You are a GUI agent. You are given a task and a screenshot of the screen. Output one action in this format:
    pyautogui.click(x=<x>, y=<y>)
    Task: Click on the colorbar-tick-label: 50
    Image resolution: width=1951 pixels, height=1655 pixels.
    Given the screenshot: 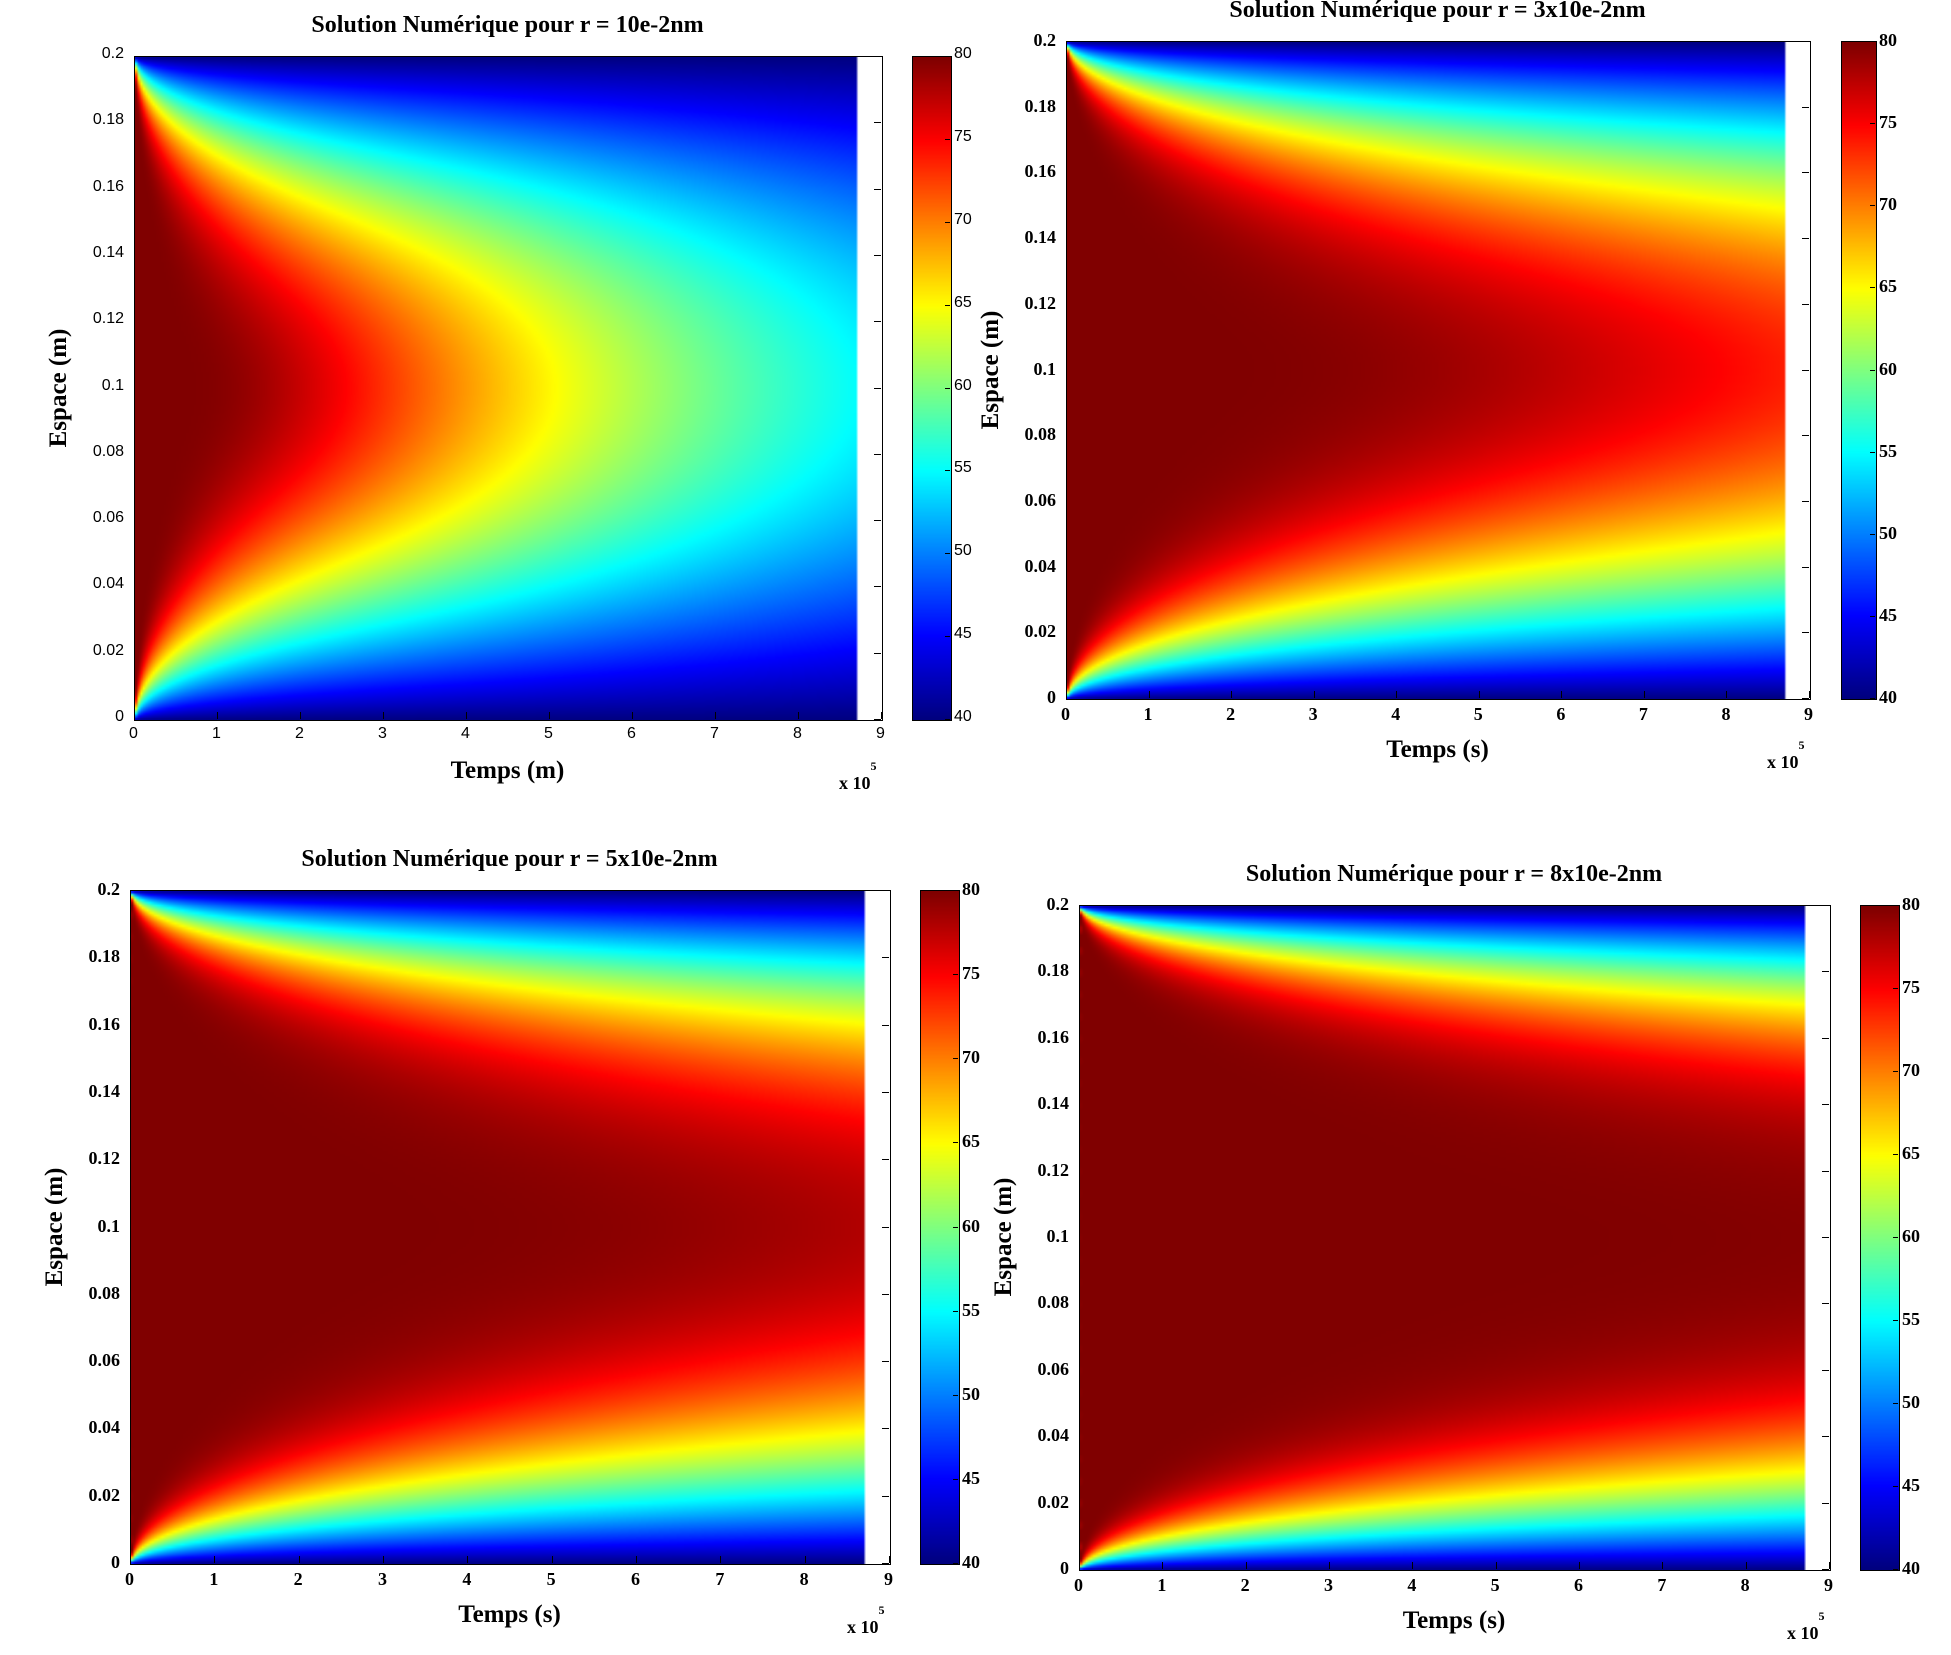 What is the action you would take?
    pyautogui.click(x=963, y=551)
    